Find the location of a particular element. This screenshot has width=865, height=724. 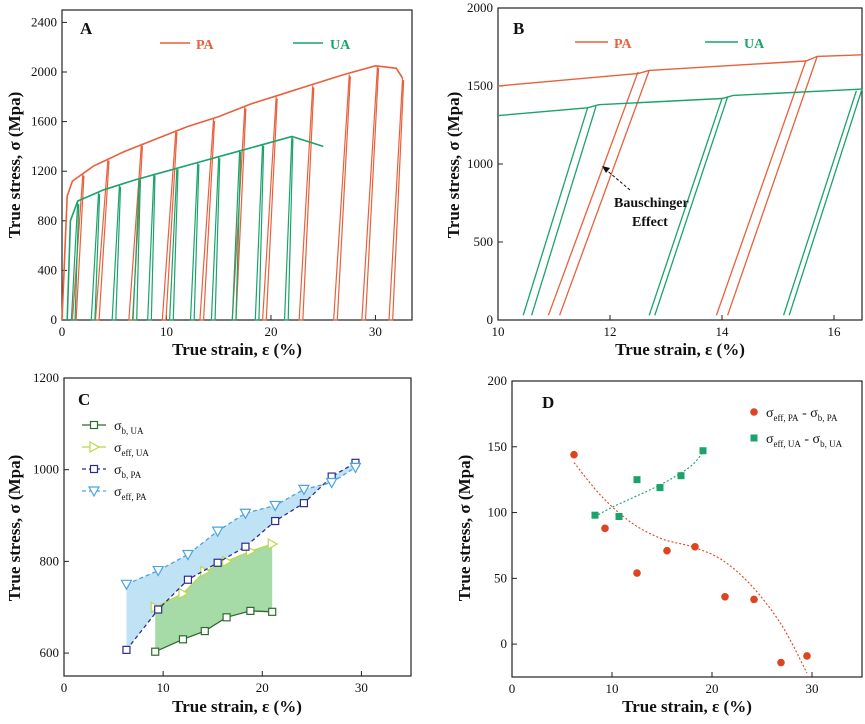

panel-d-ytick-label: 150 is located at coordinates (498, 446).